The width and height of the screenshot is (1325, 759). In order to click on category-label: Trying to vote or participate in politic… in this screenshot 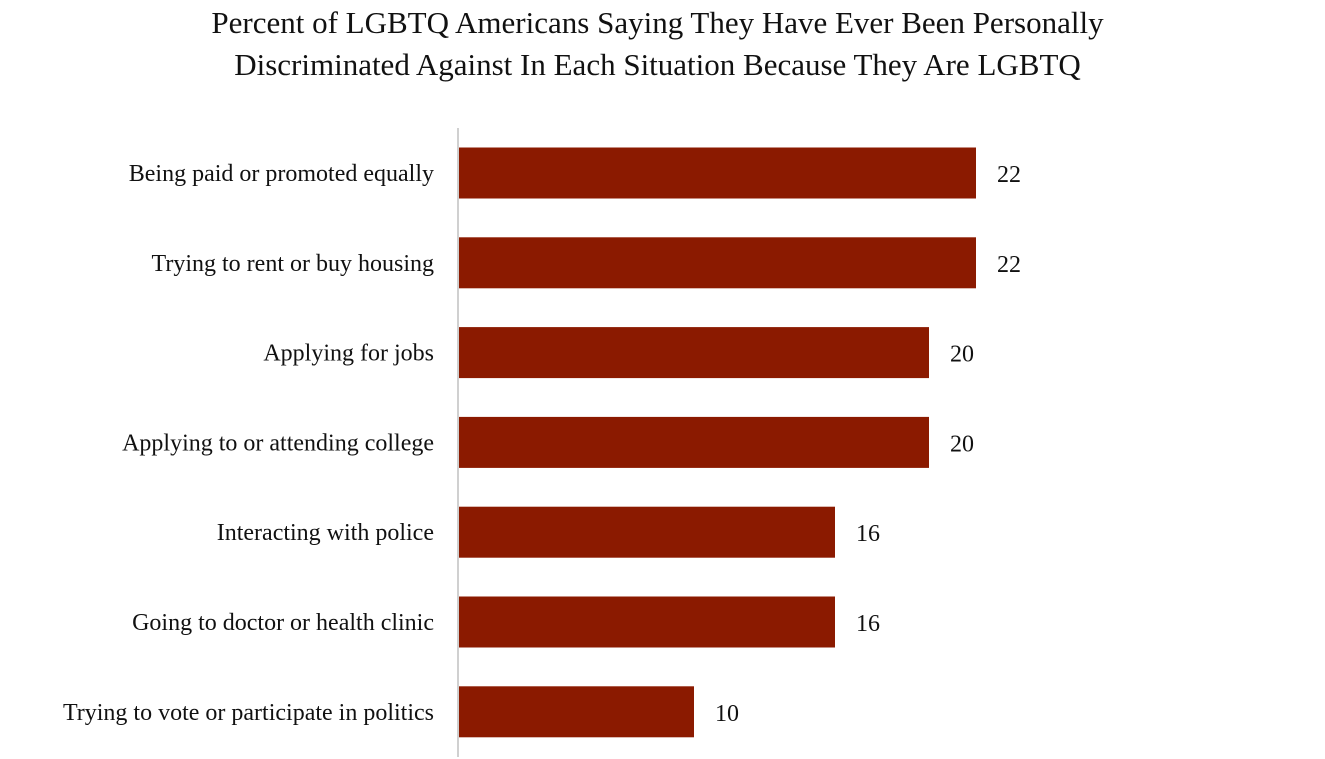, I will do `click(248, 713)`.